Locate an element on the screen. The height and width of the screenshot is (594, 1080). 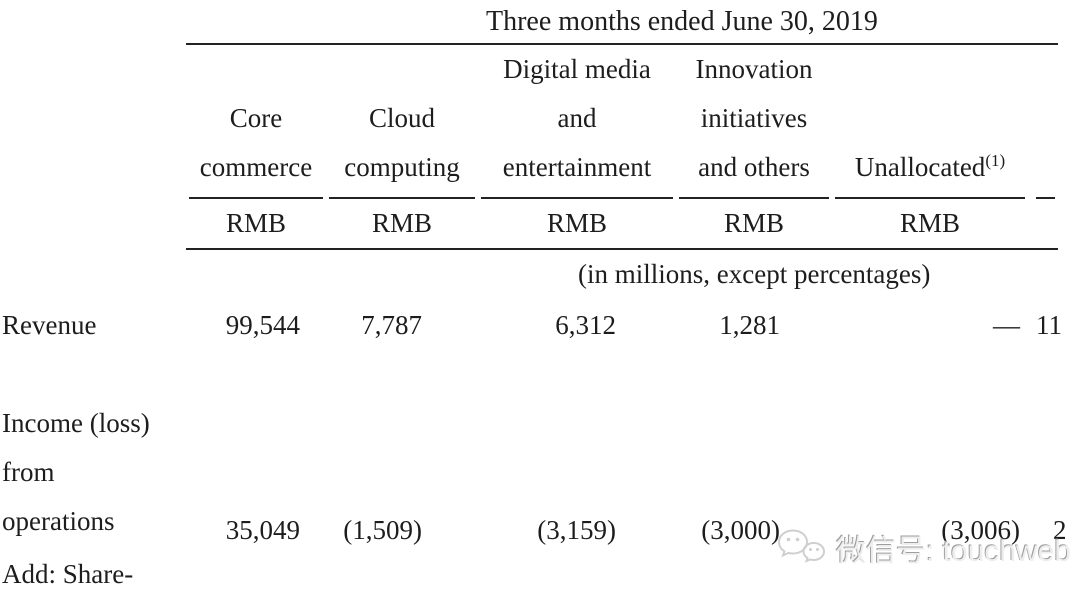
add-share-label: Add: Share- is located at coordinates (68, 574).